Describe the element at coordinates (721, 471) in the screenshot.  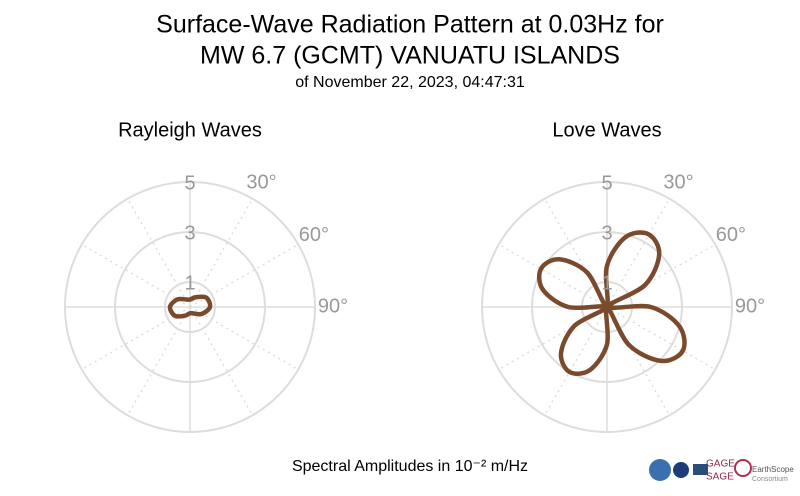
I see `logos: GAGE SAGE EarthScope Consortium` at that location.